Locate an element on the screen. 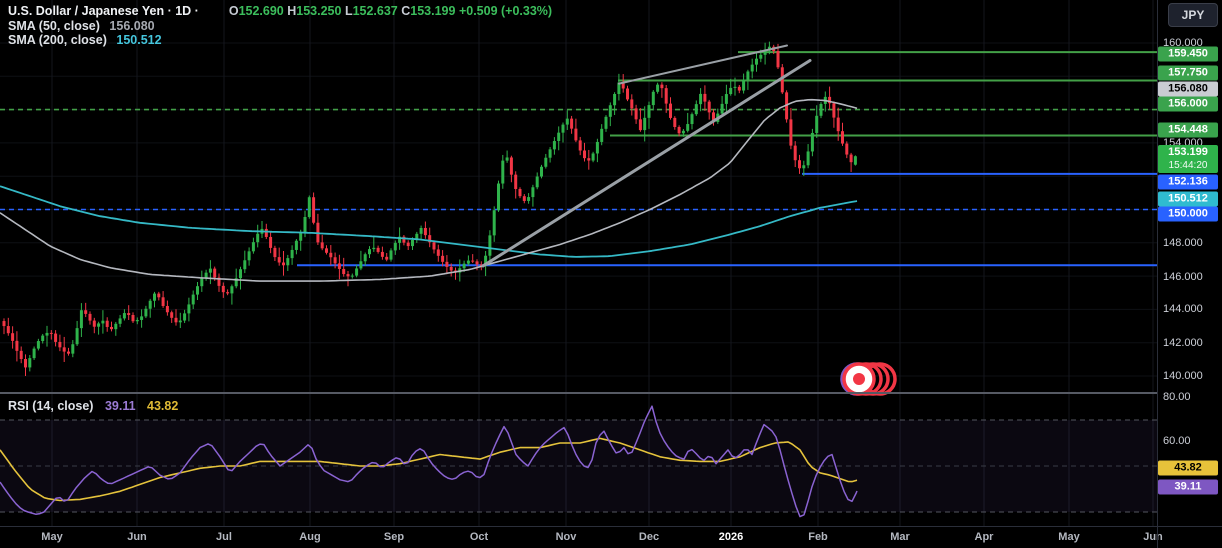  rsi-legend-row: RSI (14, close) 39.11 43.82 is located at coordinates (93, 406).